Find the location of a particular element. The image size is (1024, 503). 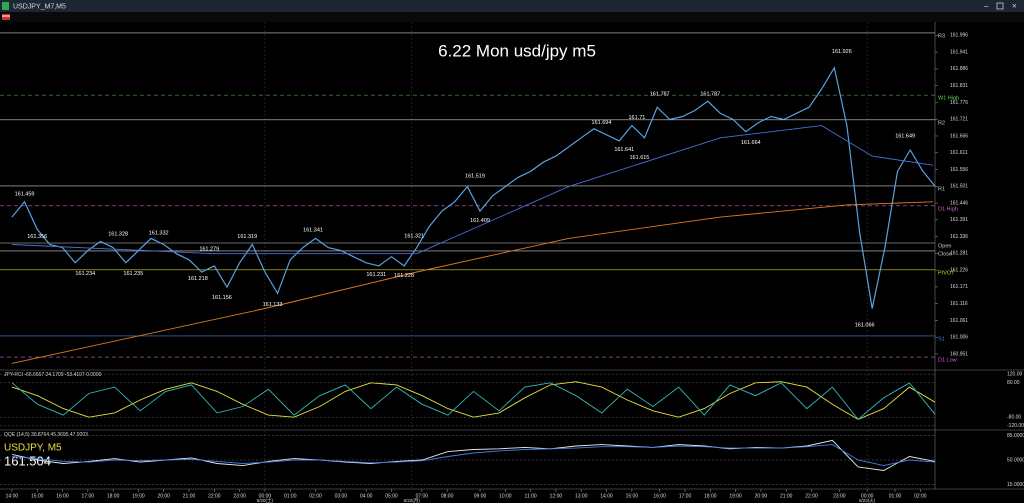

price-label: 161.694 is located at coordinates (602, 123).